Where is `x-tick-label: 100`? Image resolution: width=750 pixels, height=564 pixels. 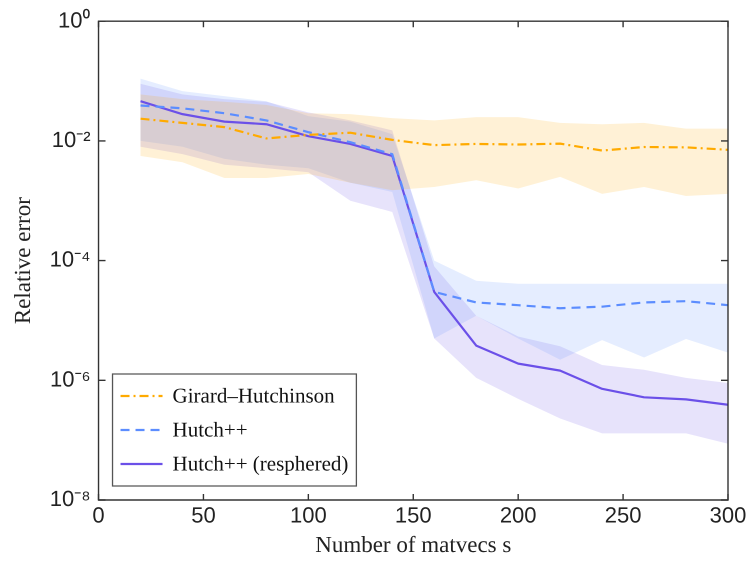
x-tick-label: 100 is located at coordinates (308, 515).